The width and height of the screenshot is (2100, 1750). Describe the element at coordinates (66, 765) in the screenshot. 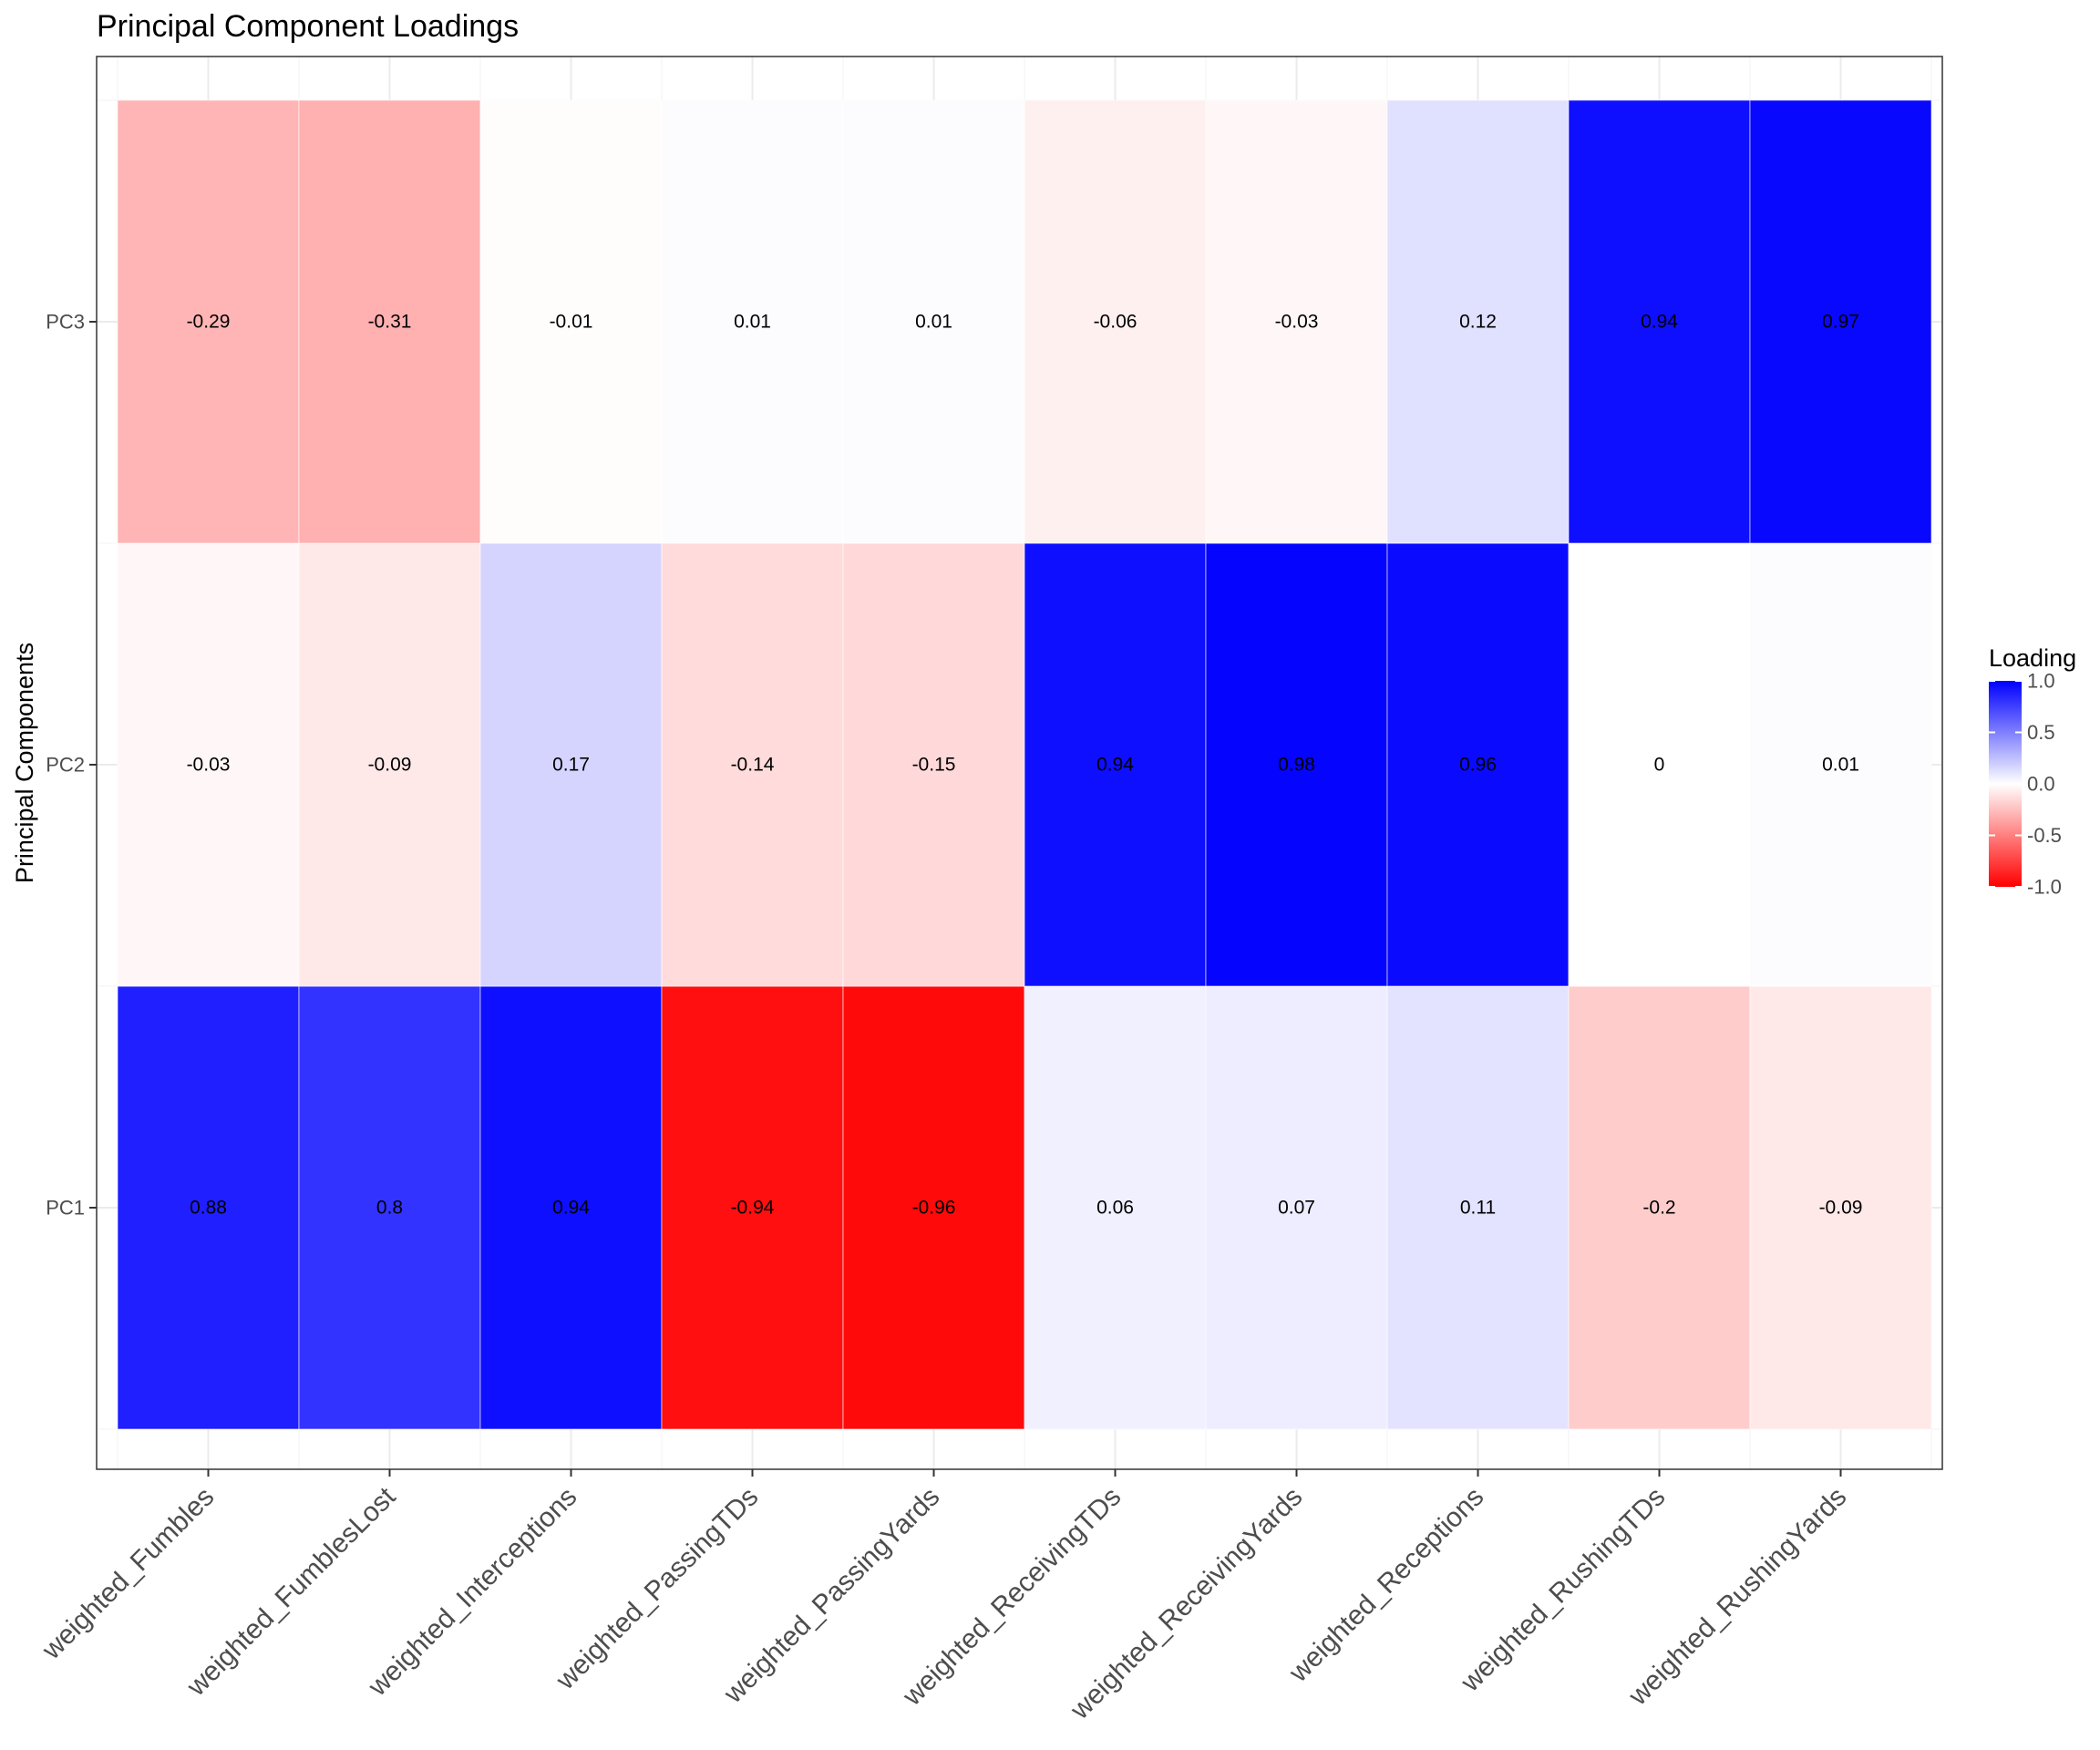

I see `y-tick-label: PC2` at that location.